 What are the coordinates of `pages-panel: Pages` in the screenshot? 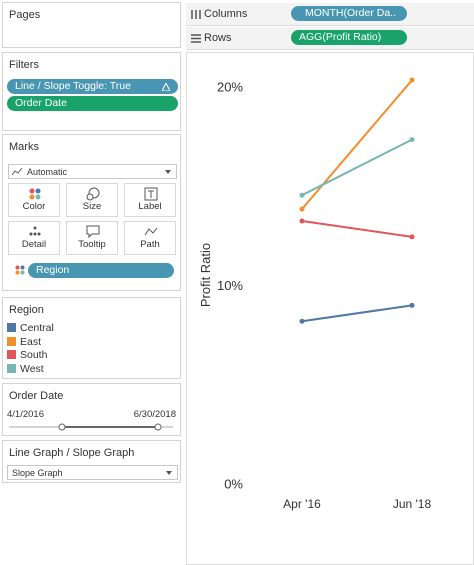 It's located at (91, 25).